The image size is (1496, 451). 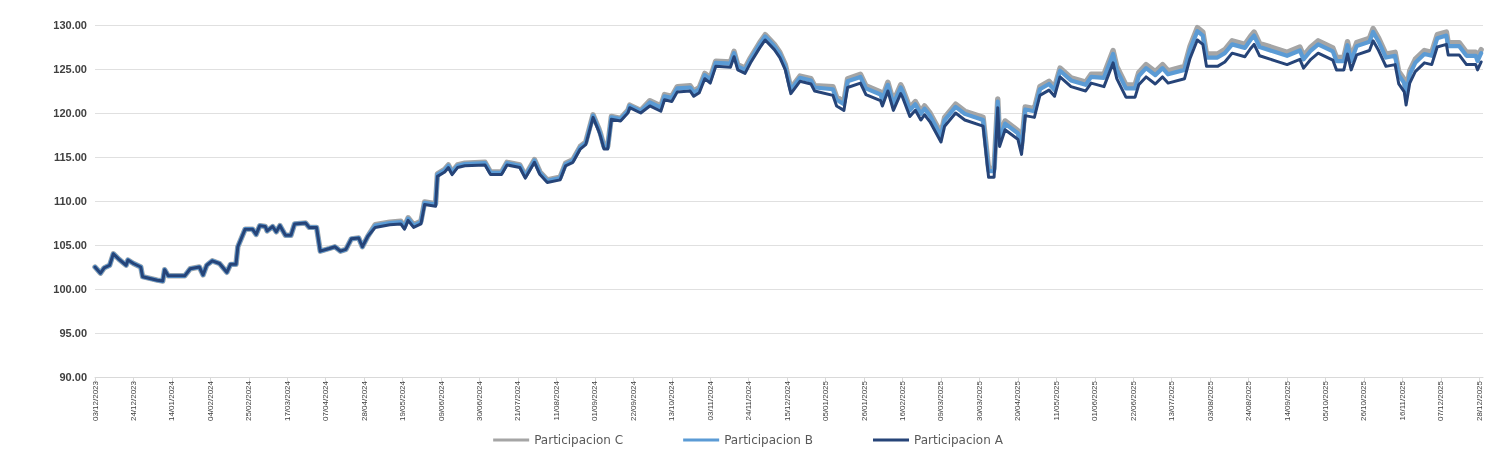 I want to click on x-tick-label: 05/10/2025, so click(x=1326, y=401).